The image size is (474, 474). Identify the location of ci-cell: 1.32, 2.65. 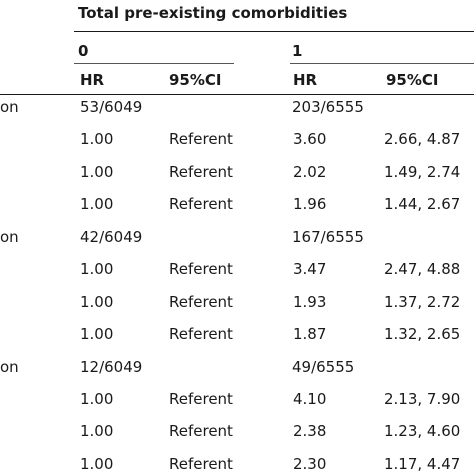
(422, 334).